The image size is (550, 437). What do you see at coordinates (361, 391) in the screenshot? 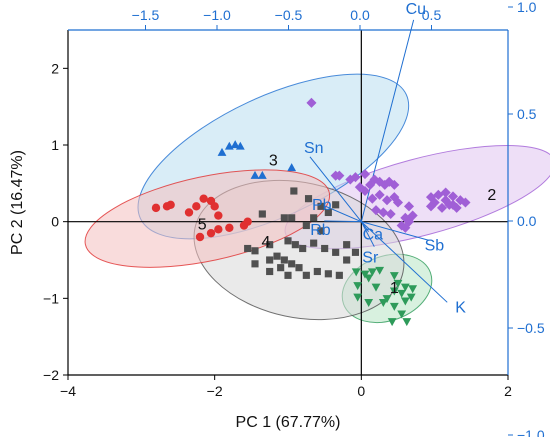
I see `x-tick-label: 0` at bounding box center [361, 391].